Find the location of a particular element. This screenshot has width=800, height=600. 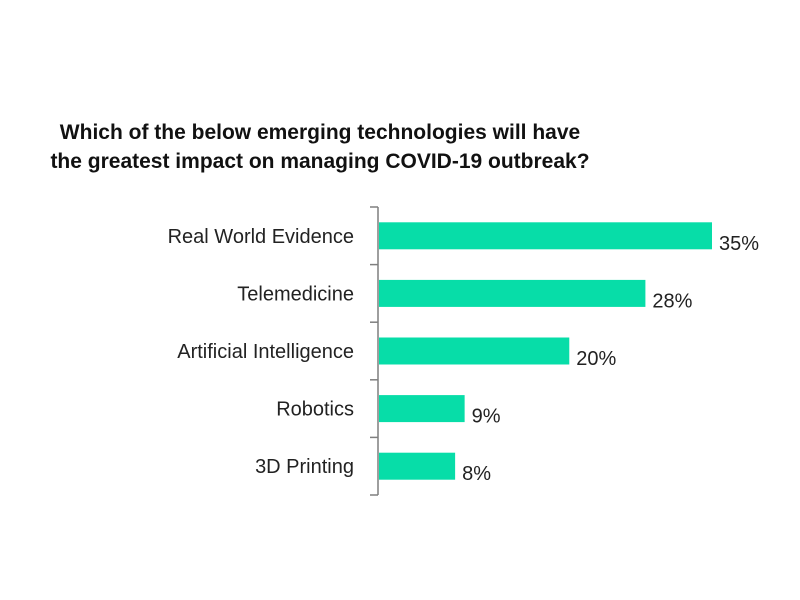

data-label: 9% is located at coordinates (486, 417).